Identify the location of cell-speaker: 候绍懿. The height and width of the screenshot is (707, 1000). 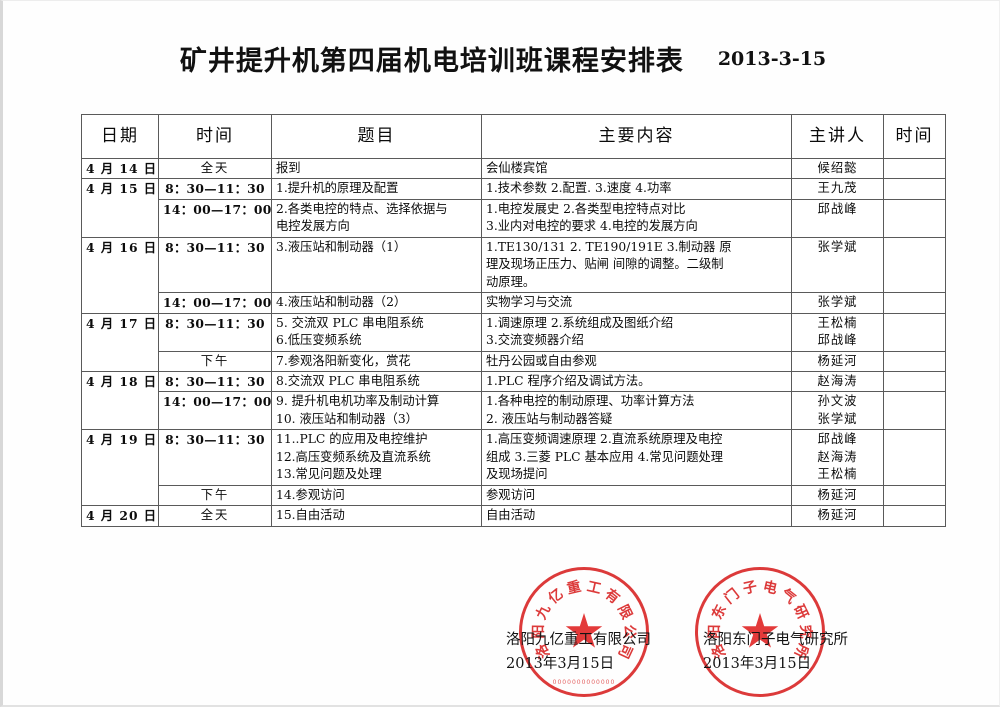
(837, 168).